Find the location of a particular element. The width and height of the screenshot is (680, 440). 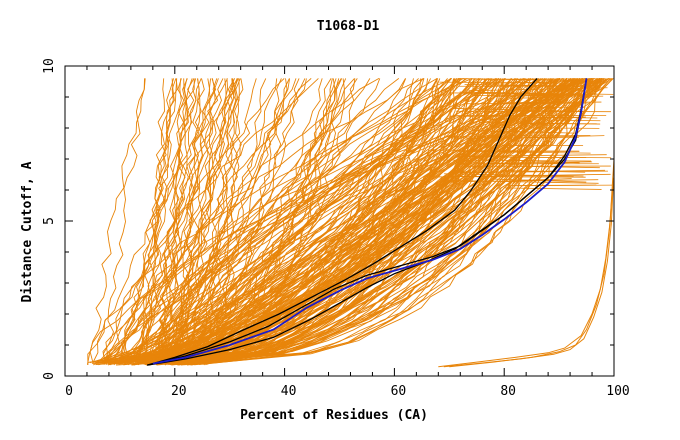

x-tick-label: 100 is located at coordinates (617, 391).